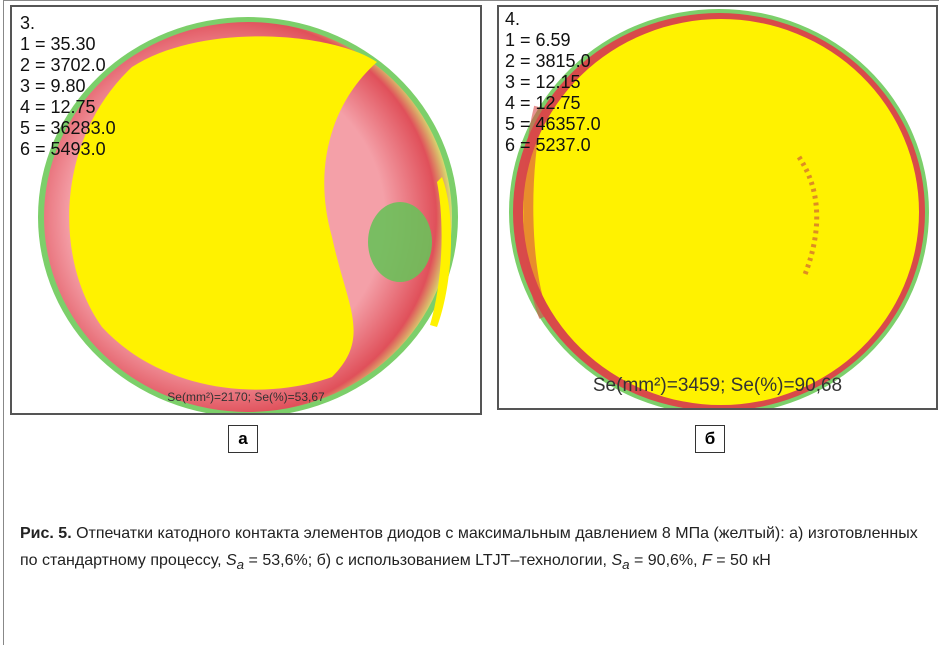  What do you see at coordinates (548, 145) in the screenshot?
I see `measurement-line: 6 = 5237.0` at bounding box center [548, 145].